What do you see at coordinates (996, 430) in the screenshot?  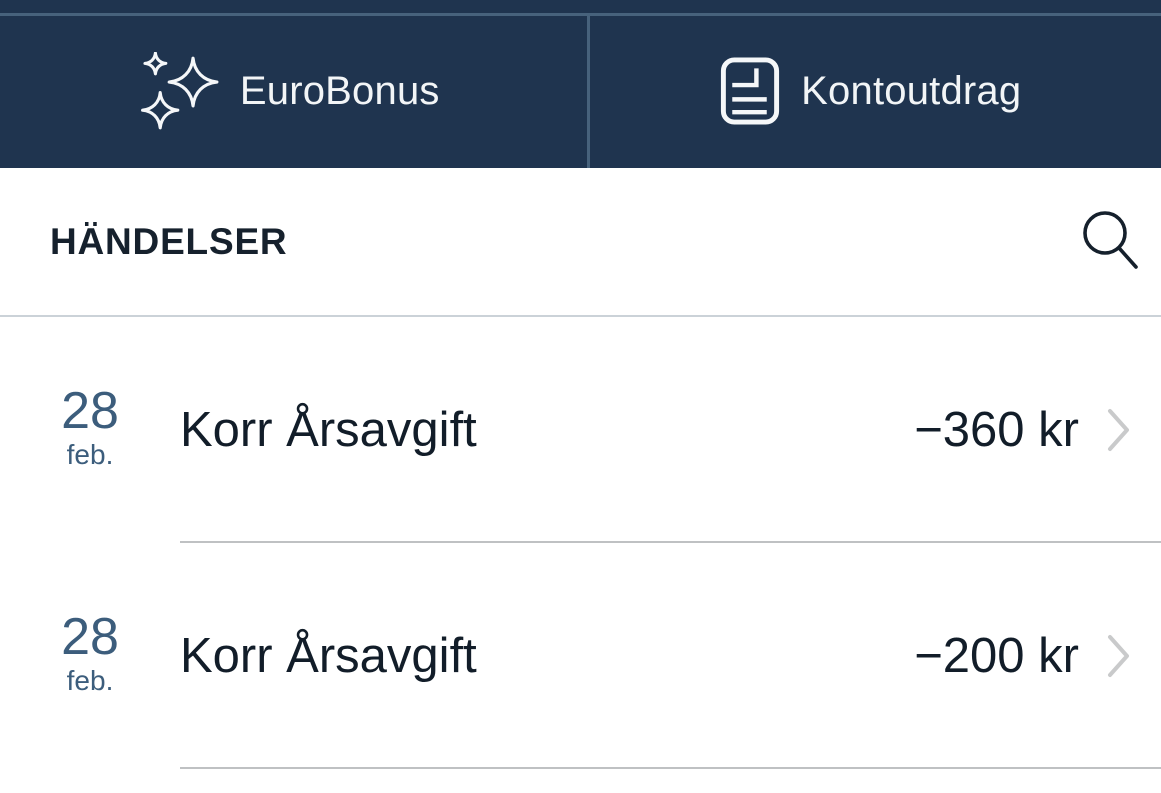 I see `transaction-amount: −360 kr` at bounding box center [996, 430].